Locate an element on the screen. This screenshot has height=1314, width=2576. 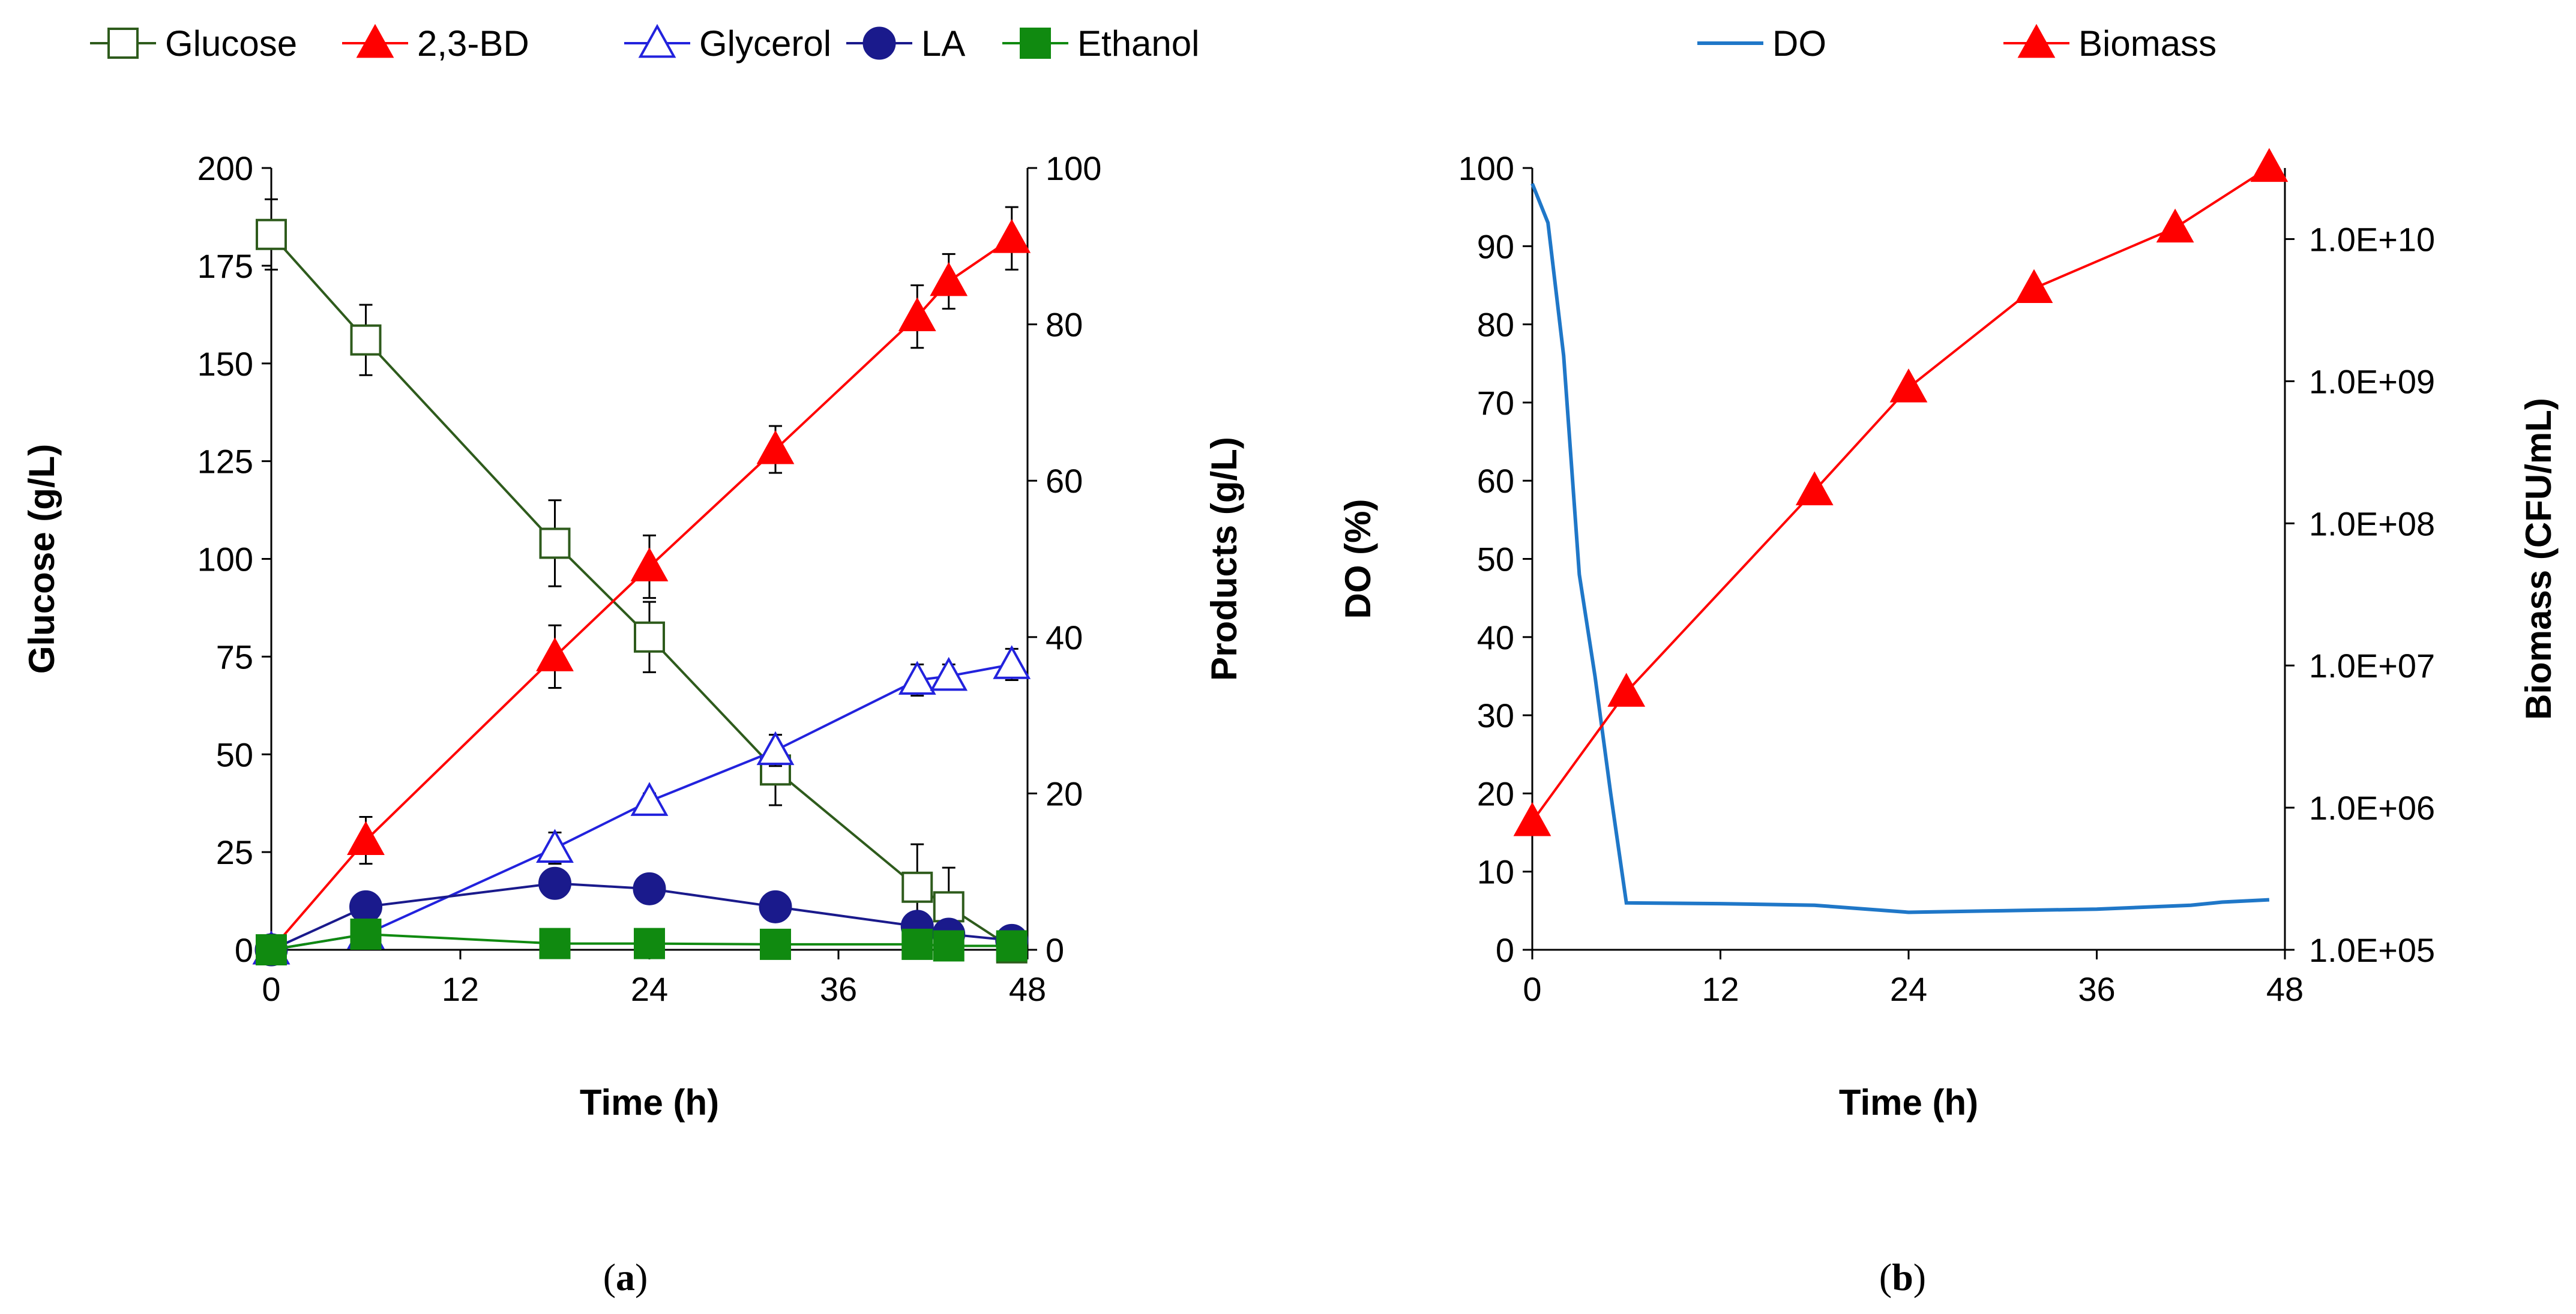
y-right-tick-label: 80 is located at coordinates (1064, 325).